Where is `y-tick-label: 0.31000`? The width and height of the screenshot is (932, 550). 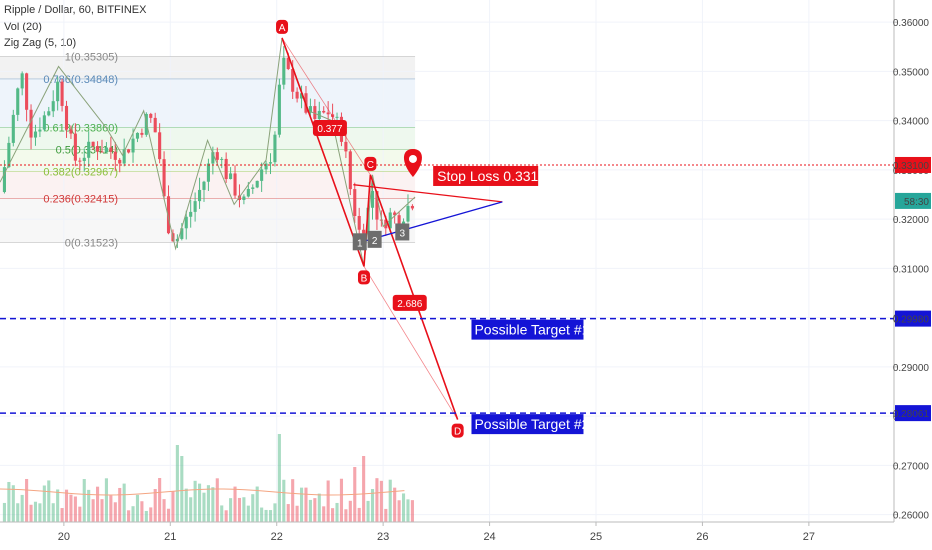
y-tick-label: 0.31000 is located at coordinates (911, 269).